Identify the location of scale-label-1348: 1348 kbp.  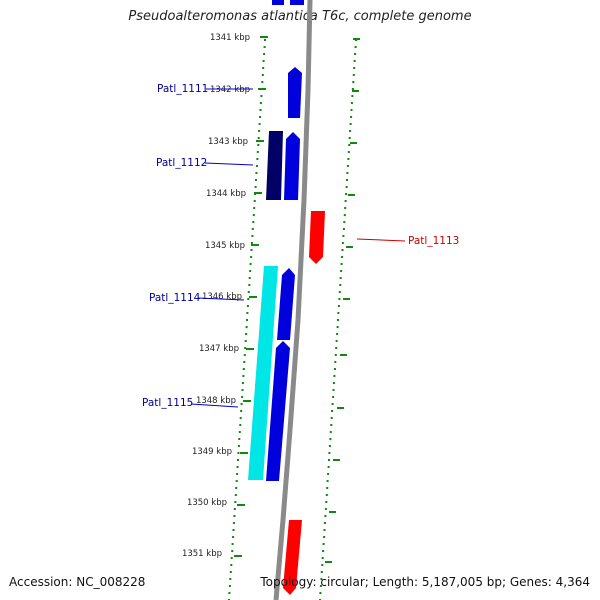
(216, 401).